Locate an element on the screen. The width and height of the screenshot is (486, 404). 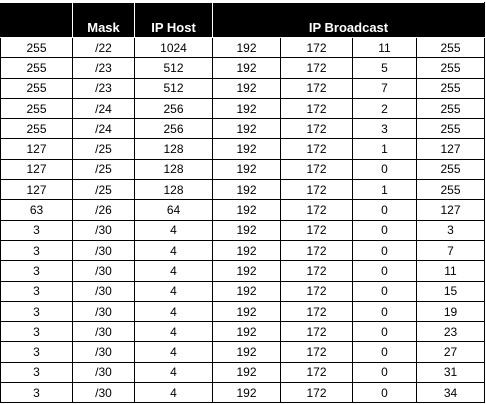
cell-mask: /24 is located at coordinates (103, 129).